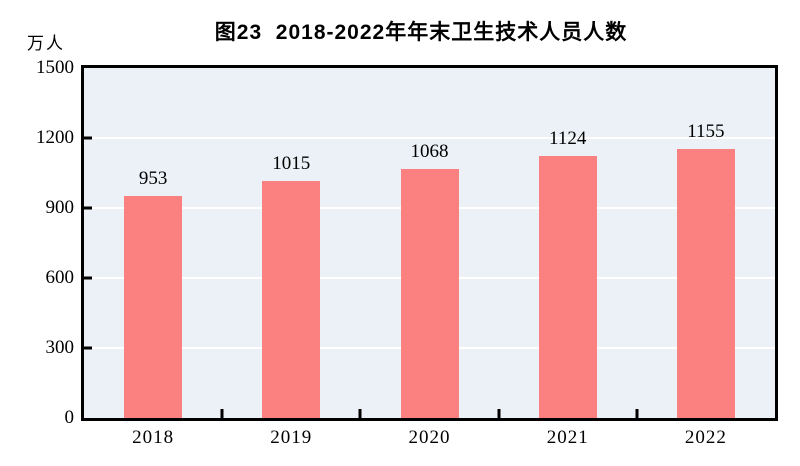 This screenshot has width=800, height=466. I want to click on bar-2020: 1068, so click(429, 279).